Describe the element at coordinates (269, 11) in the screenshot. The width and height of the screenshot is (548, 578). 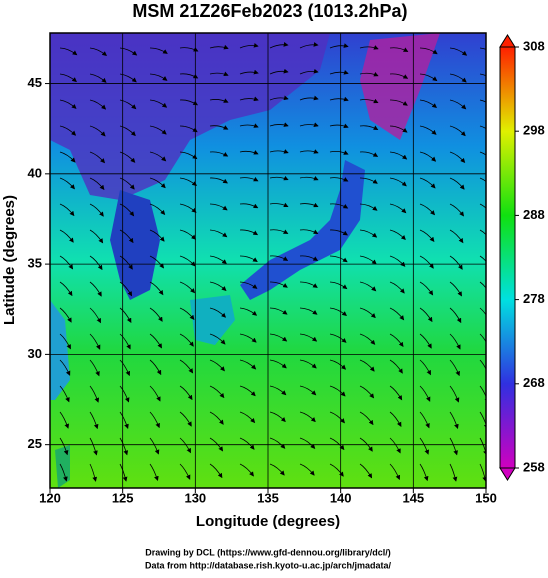
I see `chart-title: MSM 21Z26Feb2023 (1013.2hPa)` at that location.